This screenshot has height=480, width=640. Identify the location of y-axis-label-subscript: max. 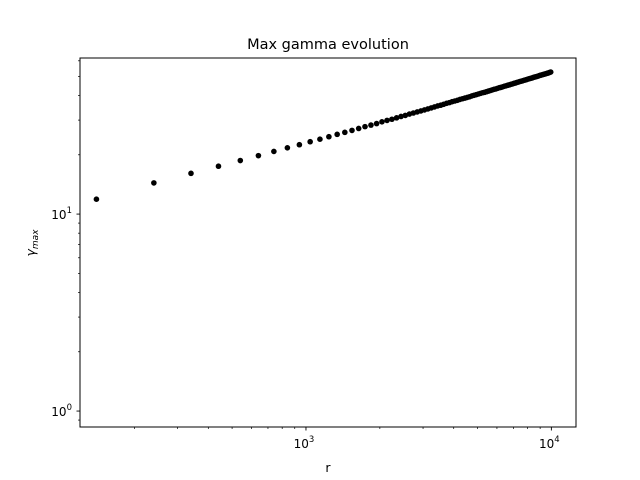
(36, 239).